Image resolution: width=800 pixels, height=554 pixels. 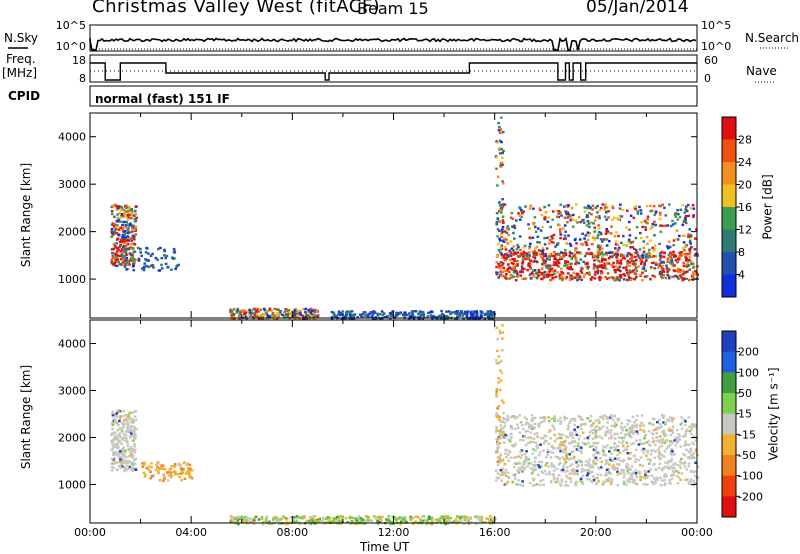 I want to click on noise-left-tick-bottom: 10^0, so click(x=71, y=46).